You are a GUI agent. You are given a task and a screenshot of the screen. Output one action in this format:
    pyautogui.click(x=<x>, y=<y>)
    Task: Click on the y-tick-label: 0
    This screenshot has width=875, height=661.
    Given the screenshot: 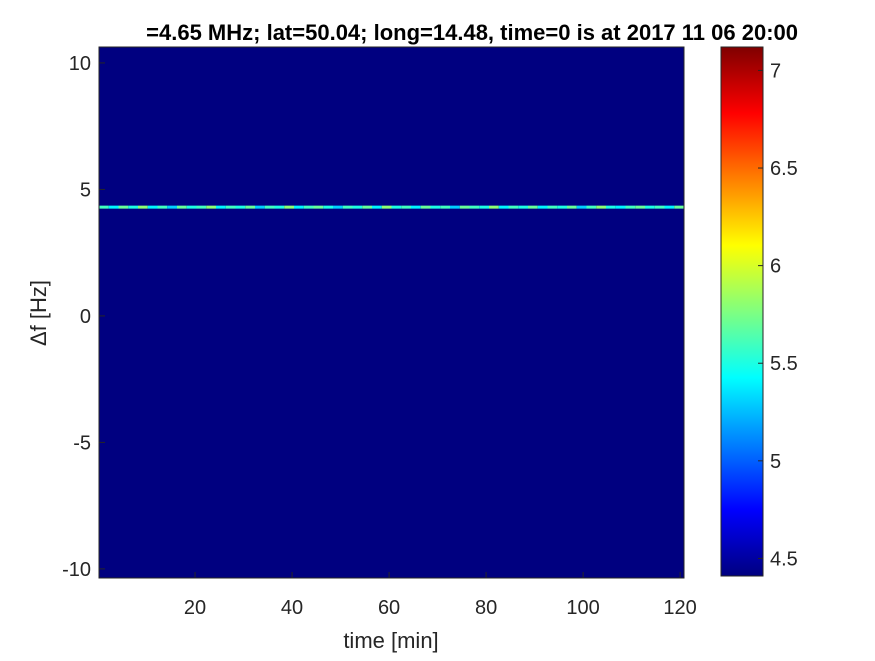 What is the action you would take?
    pyautogui.click(x=85, y=317)
    